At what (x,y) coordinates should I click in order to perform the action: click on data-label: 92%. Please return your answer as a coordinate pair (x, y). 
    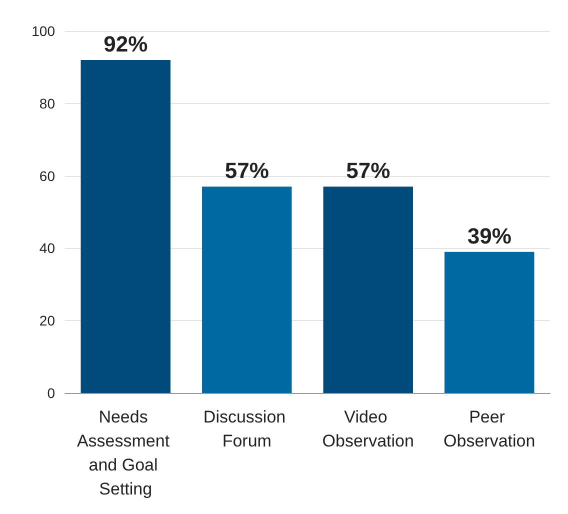
    Looking at the image, I should click on (126, 43).